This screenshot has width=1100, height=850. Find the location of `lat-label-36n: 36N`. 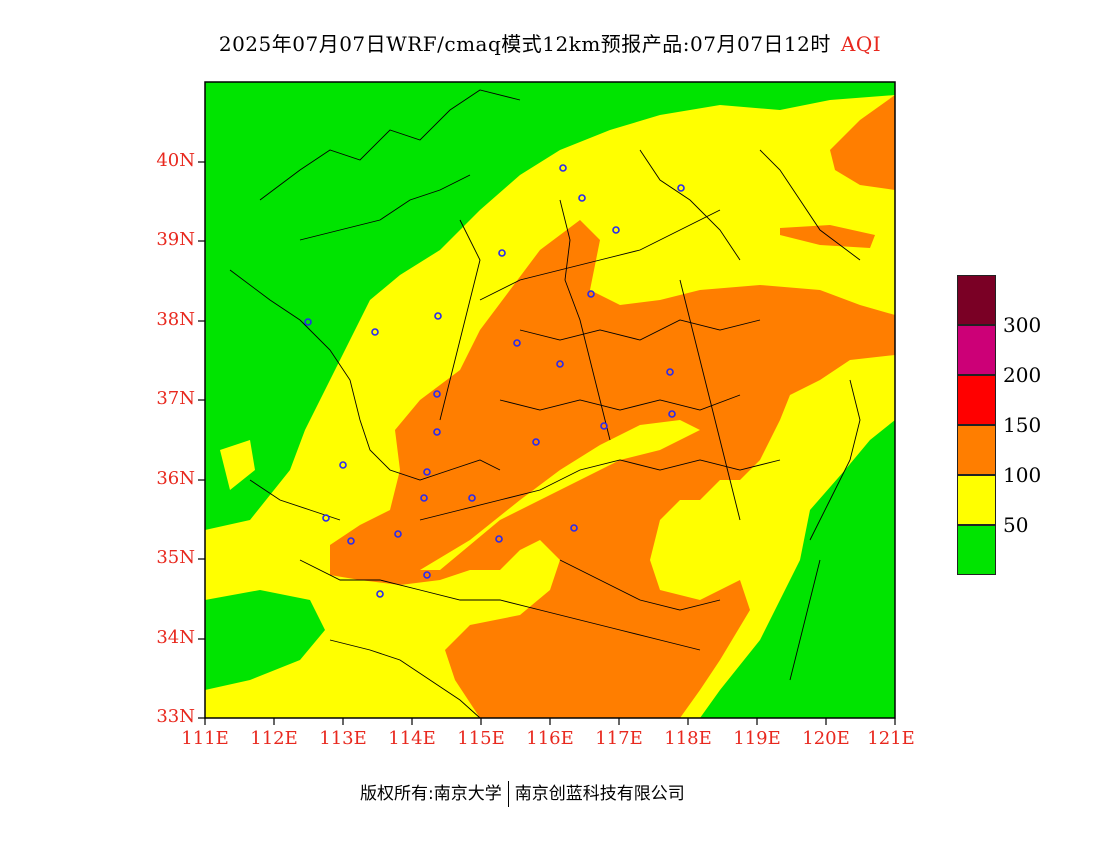

lat-label-36n: 36N is located at coordinates (175, 478).